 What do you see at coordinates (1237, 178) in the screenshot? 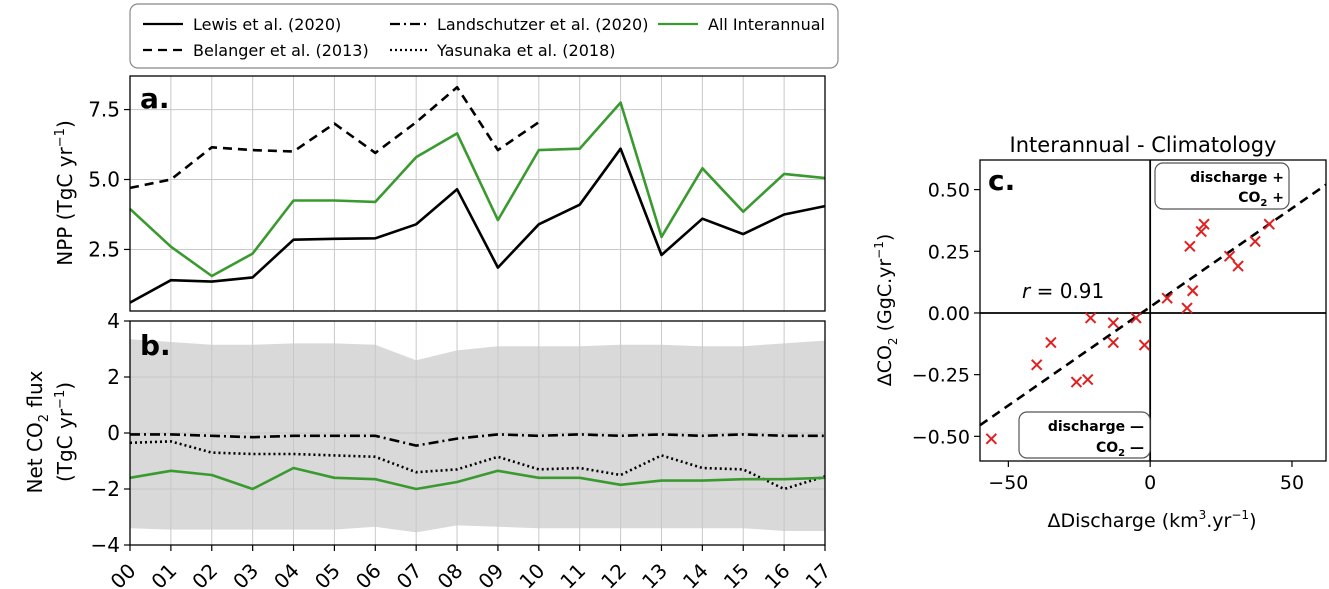
I see `annotation-top-line1: discharge +` at bounding box center [1237, 178].